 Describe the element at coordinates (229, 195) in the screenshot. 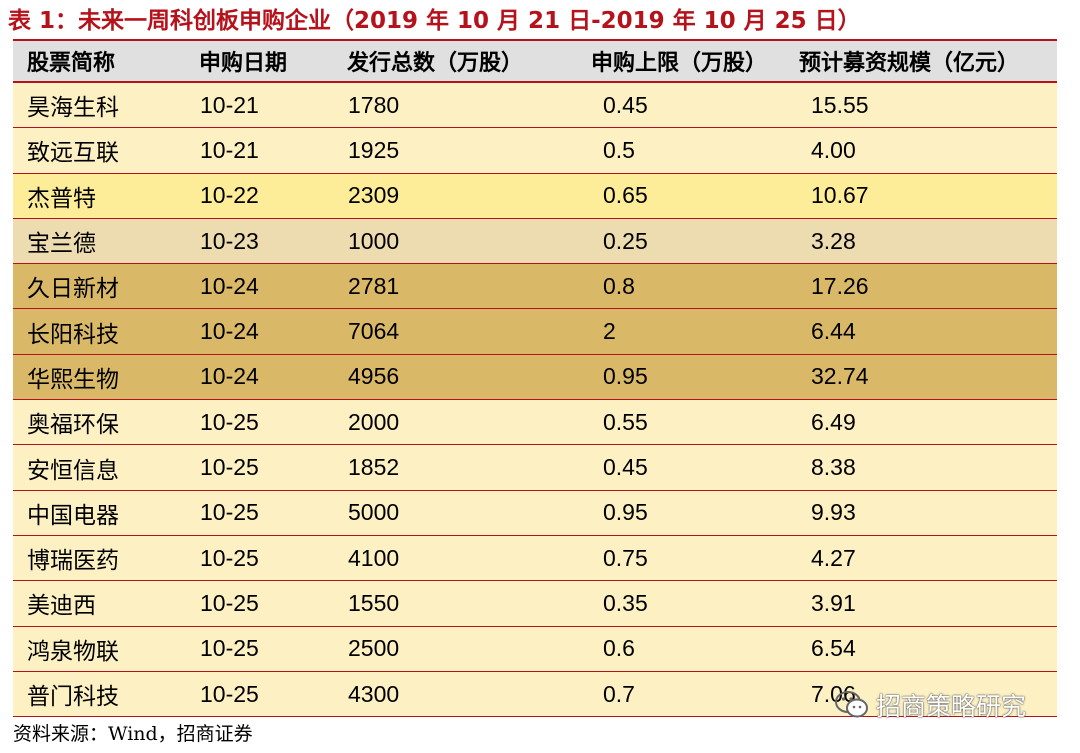

I see `date-cell: 10-22` at that location.